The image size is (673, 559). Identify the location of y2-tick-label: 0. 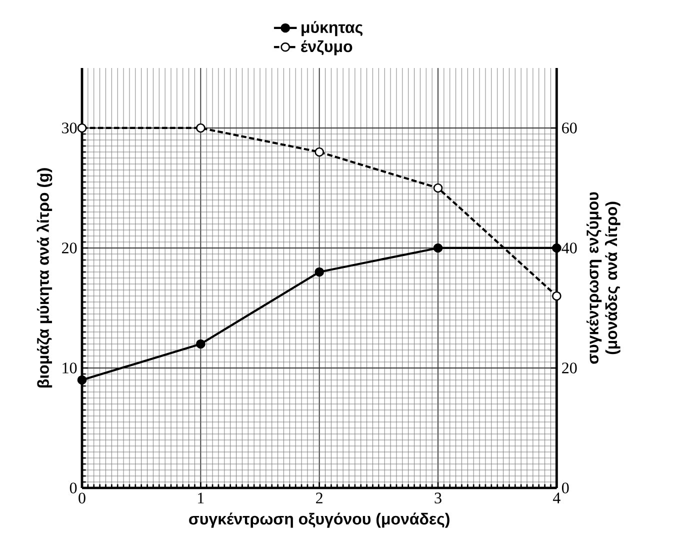
(565, 488).